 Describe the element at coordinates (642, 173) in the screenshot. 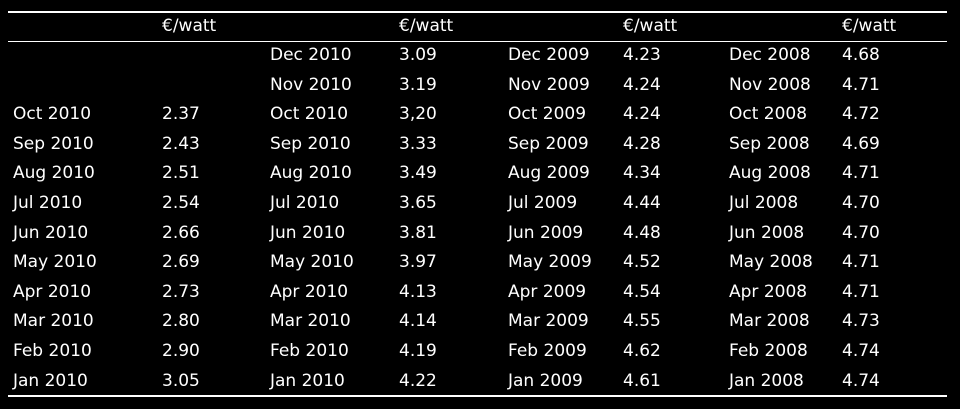

I see `price-cell: 4.34` at that location.